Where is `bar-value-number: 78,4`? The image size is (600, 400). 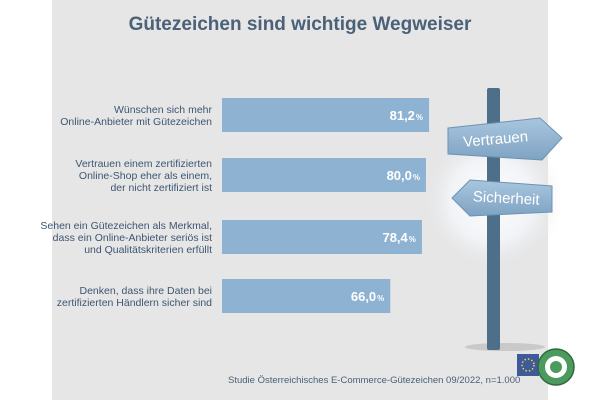
bar-value-number: 78,4 is located at coordinates (395, 237).